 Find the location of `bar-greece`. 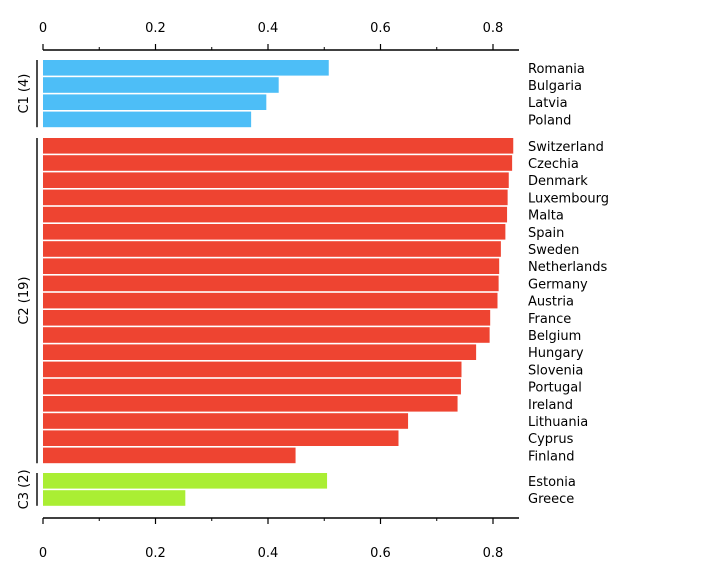

bar-greece is located at coordinates (114, 498).